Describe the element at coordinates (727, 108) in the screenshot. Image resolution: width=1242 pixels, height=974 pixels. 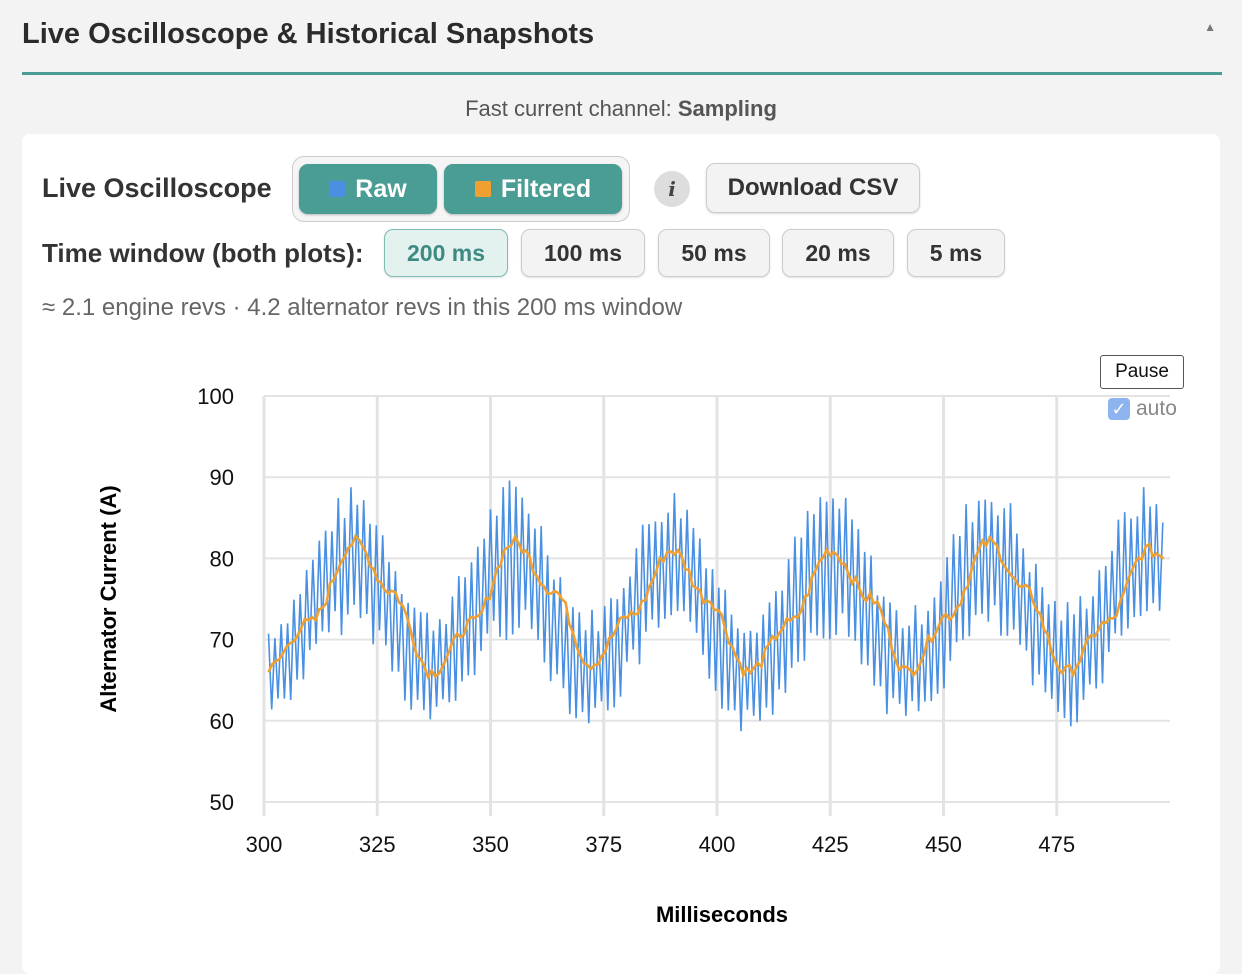
I see `channel-status-value: Sampling` at that location.